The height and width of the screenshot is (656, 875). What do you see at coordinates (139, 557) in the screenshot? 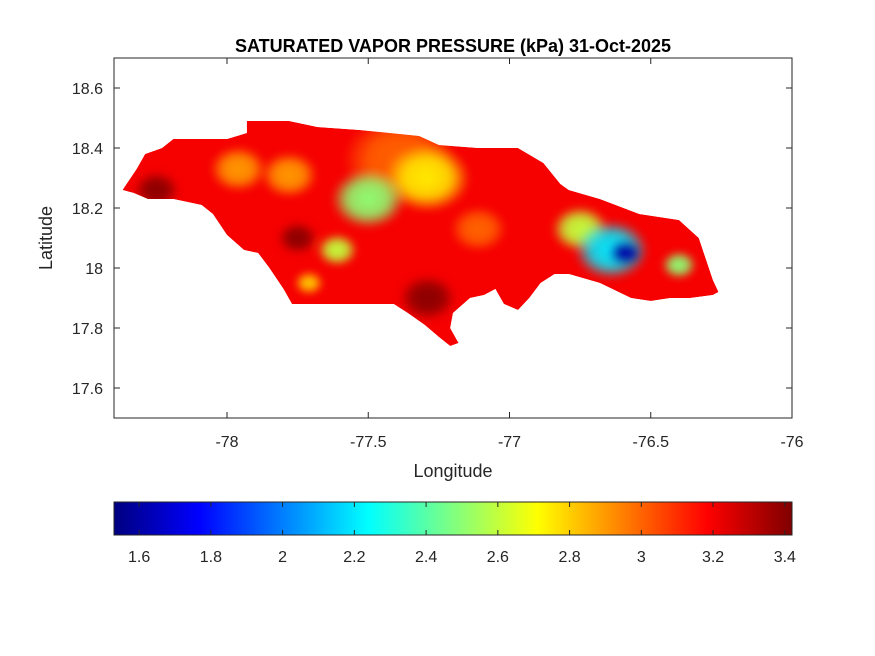
I see `colorbar-tick-label: 1.6` at bounding box center [139, 557].